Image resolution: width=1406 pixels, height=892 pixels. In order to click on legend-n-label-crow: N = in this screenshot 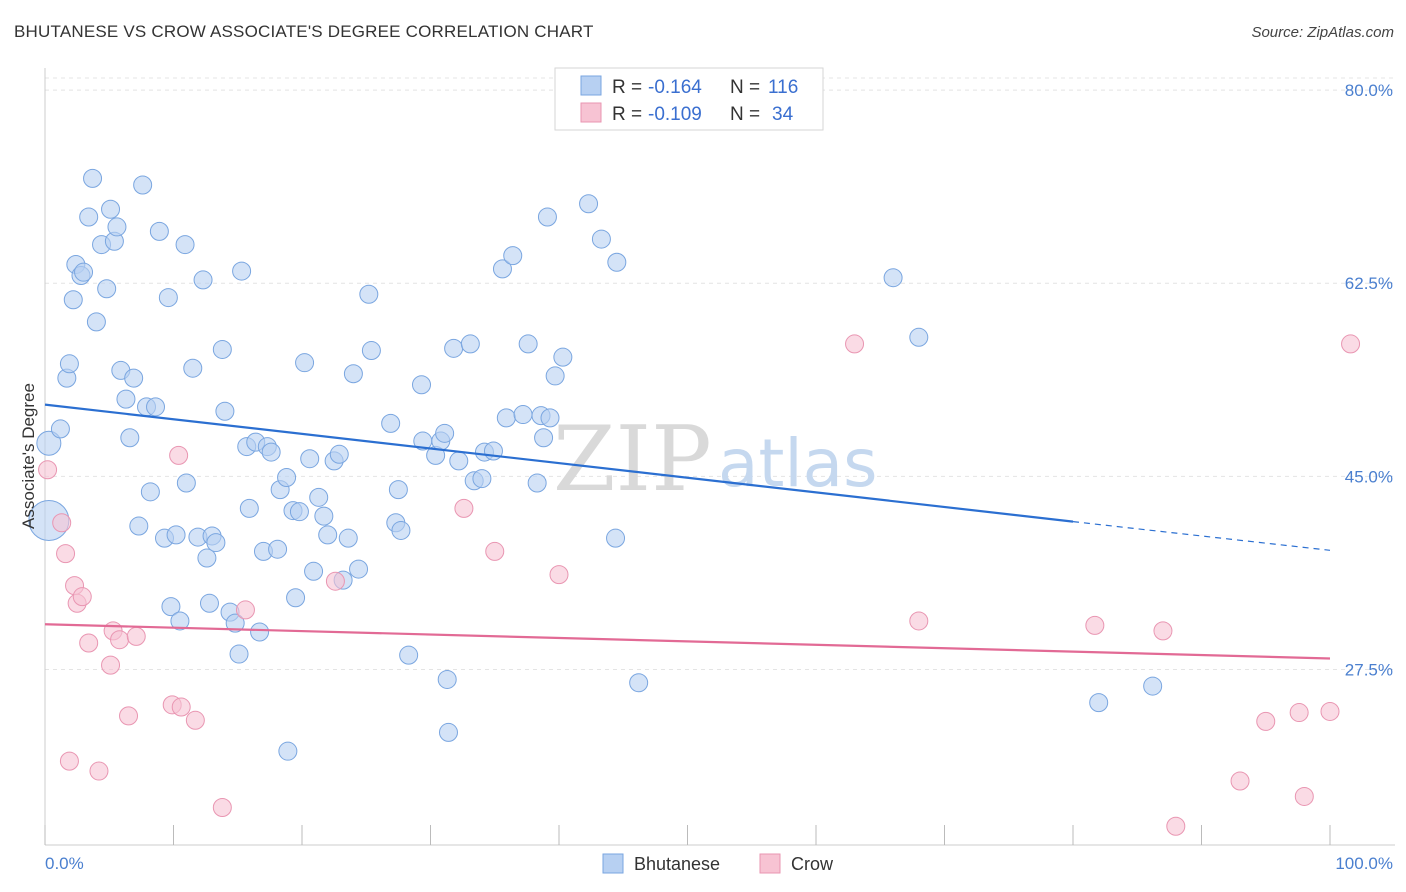, I will do `click(745, 114)`.